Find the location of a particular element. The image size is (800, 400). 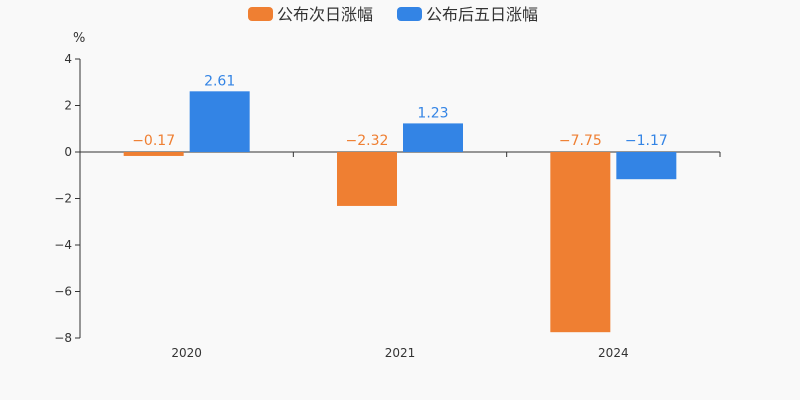

y-tick-label: 2 is located at coordinates (68, 106).